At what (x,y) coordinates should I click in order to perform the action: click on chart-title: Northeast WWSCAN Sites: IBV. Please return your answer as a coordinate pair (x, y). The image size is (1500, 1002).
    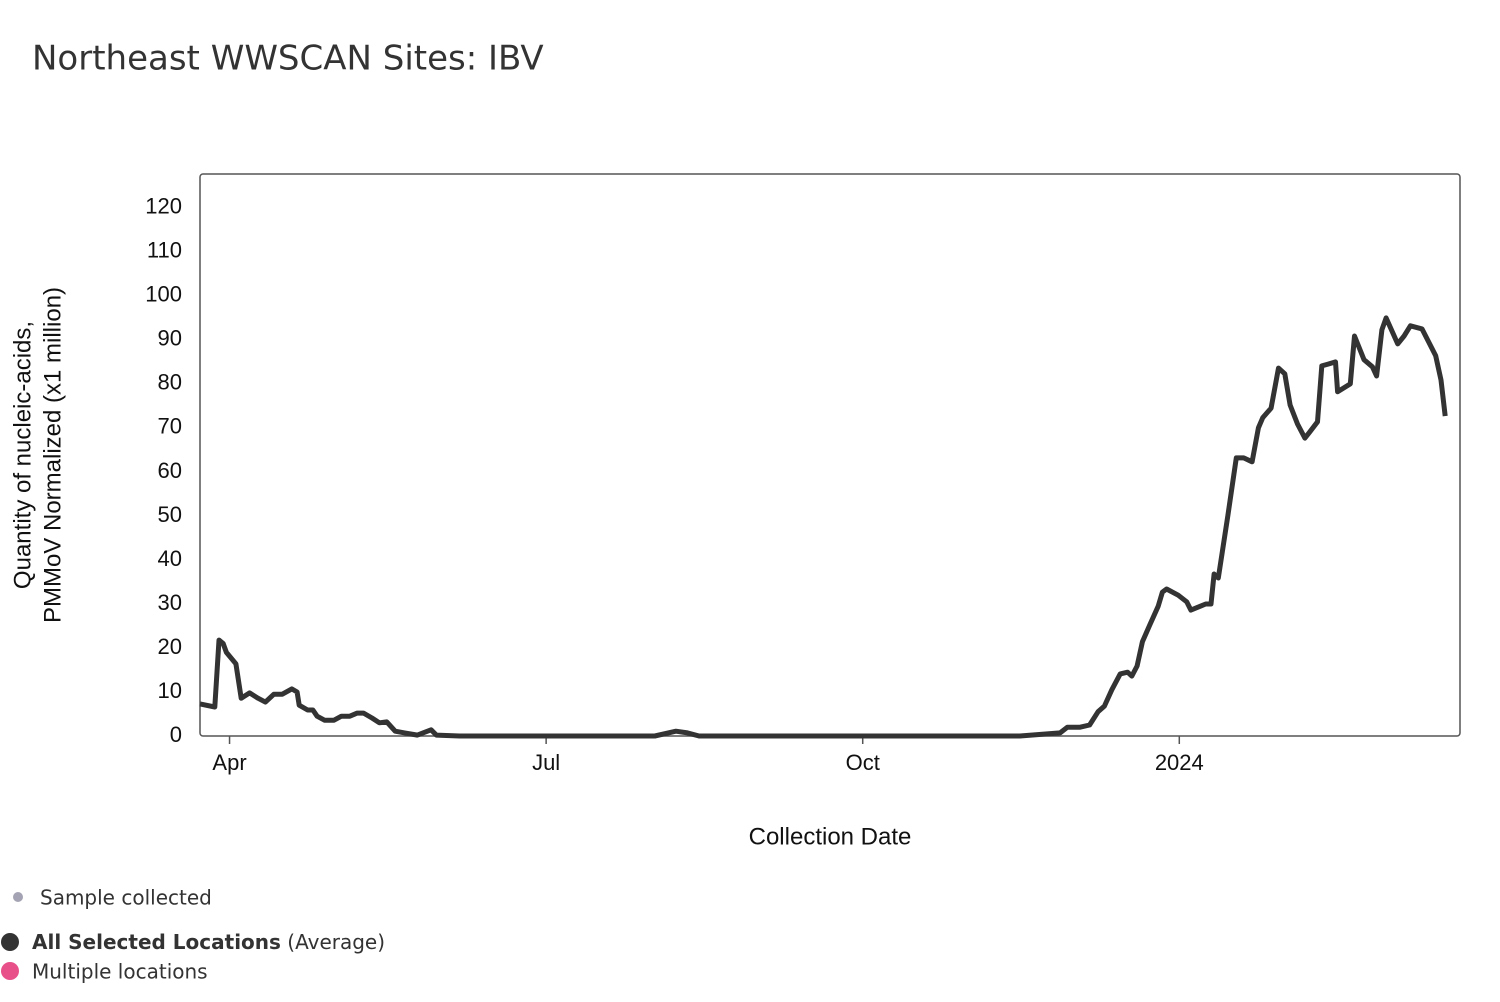
    Looking at the image, I should click on (288, 59).